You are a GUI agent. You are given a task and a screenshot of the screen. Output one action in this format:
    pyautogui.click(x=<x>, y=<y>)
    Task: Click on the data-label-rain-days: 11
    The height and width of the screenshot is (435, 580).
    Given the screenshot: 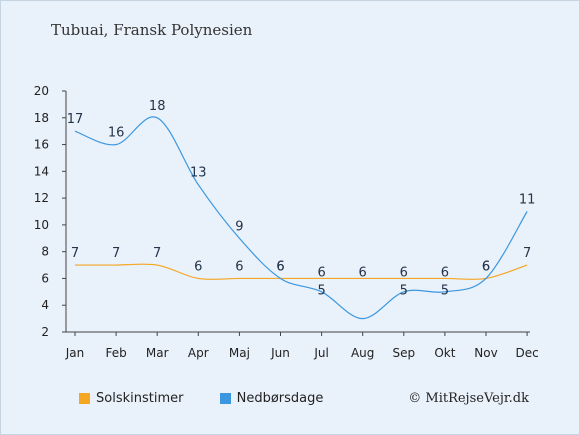 What is the action you would take?
    pyautogui.click(x=527, y=200)
    